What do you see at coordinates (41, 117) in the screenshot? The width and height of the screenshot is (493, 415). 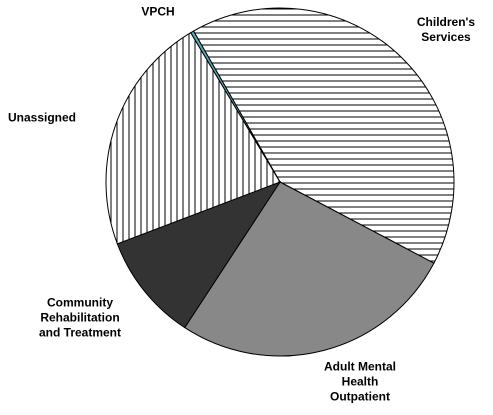 I see `slice-label: Unassigned` at bounding box center [41, 117].